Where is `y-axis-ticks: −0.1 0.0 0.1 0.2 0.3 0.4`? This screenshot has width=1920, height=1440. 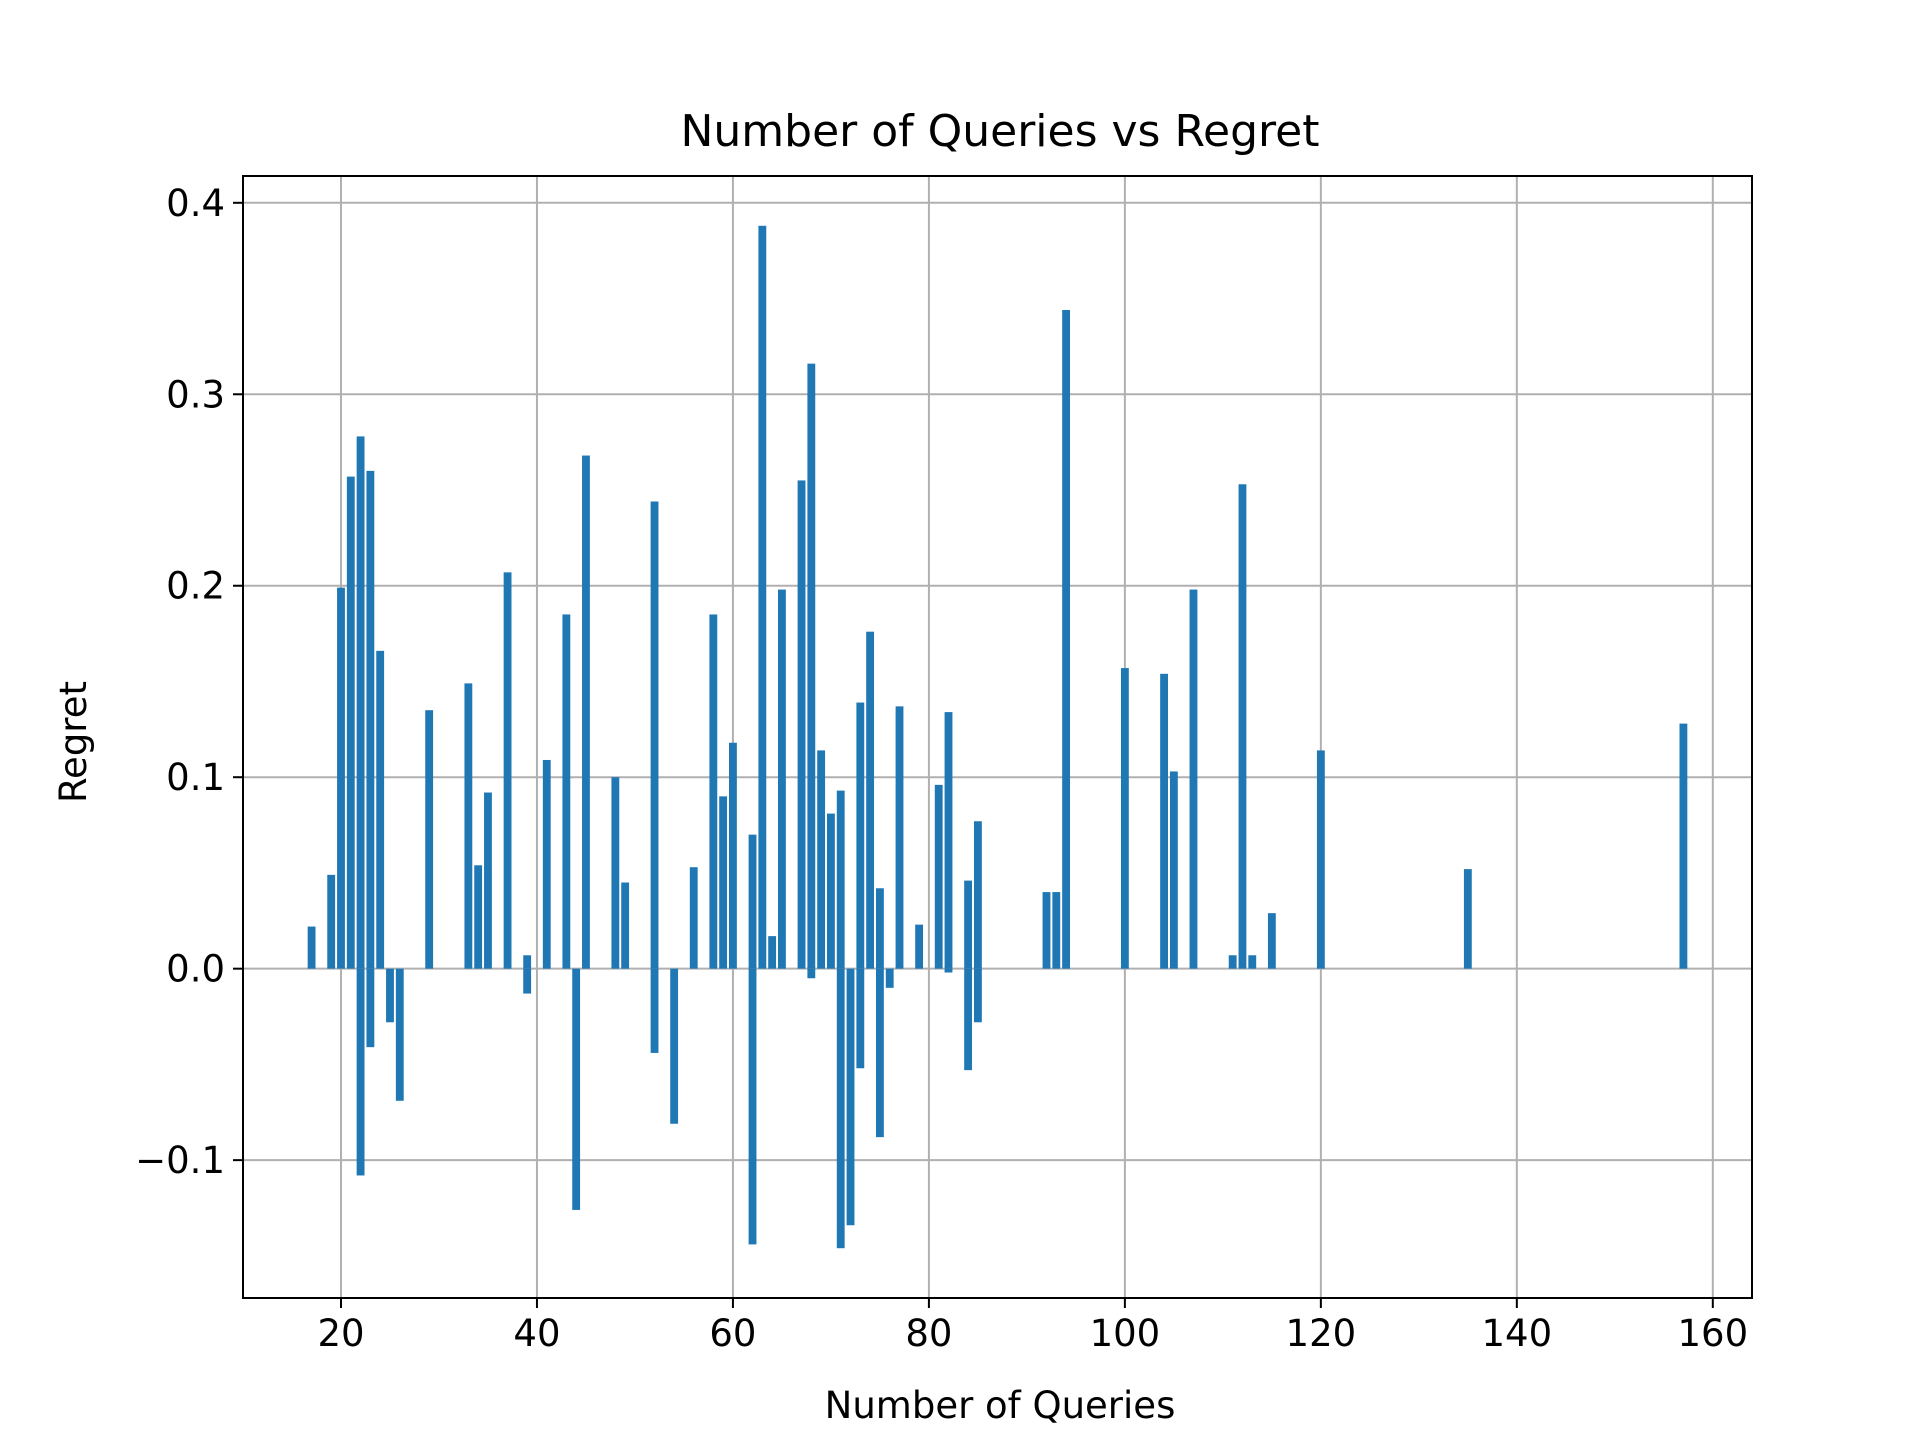
y-axis-ticks: −0.1 0.0 0.1 0.2 0.3 0.4 is located at coordinates (189, 682).